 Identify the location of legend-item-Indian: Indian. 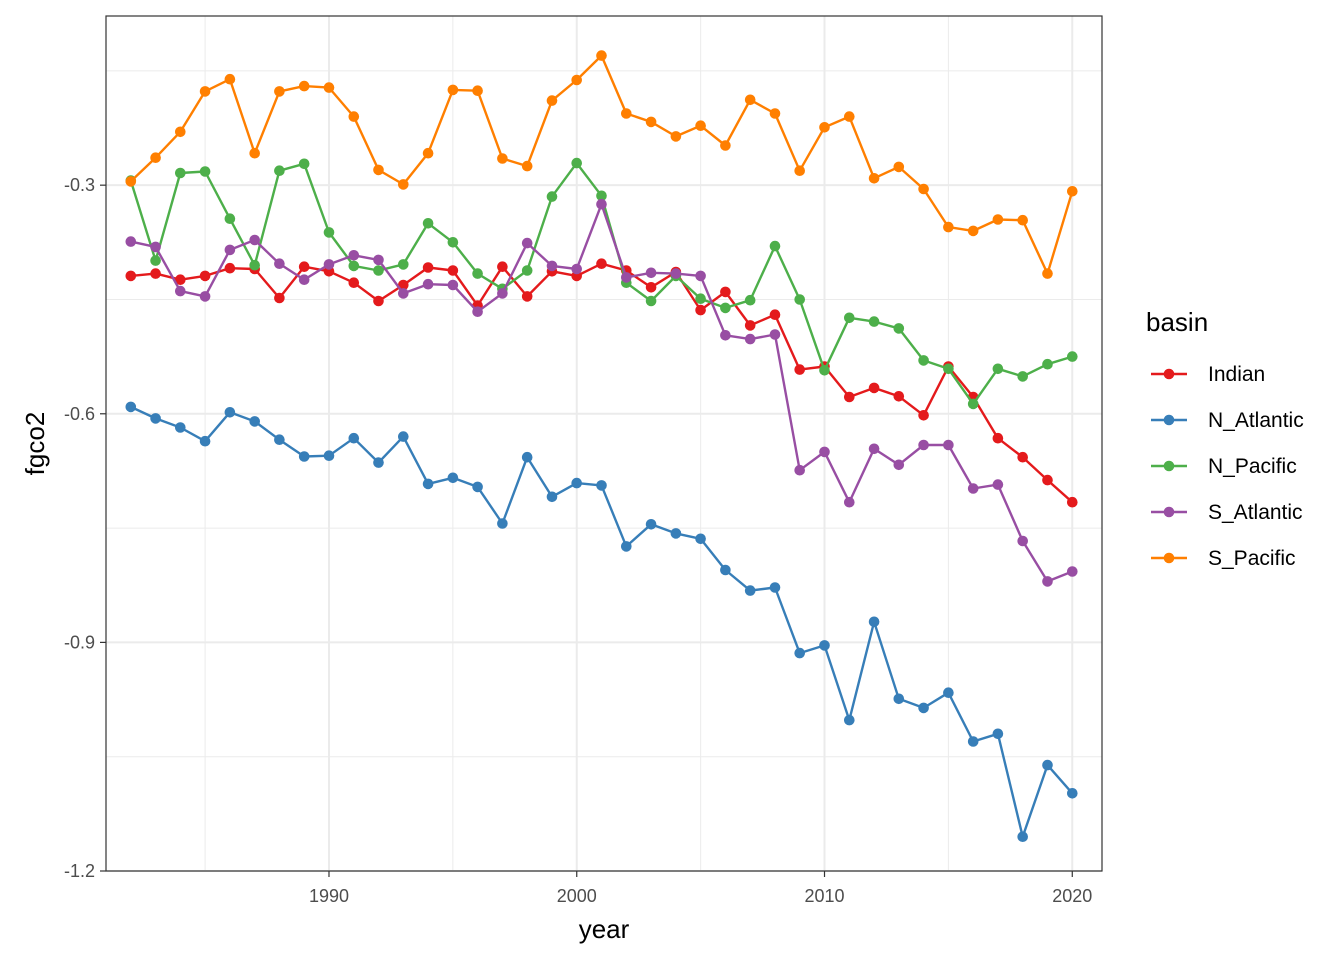
(1208, 374).